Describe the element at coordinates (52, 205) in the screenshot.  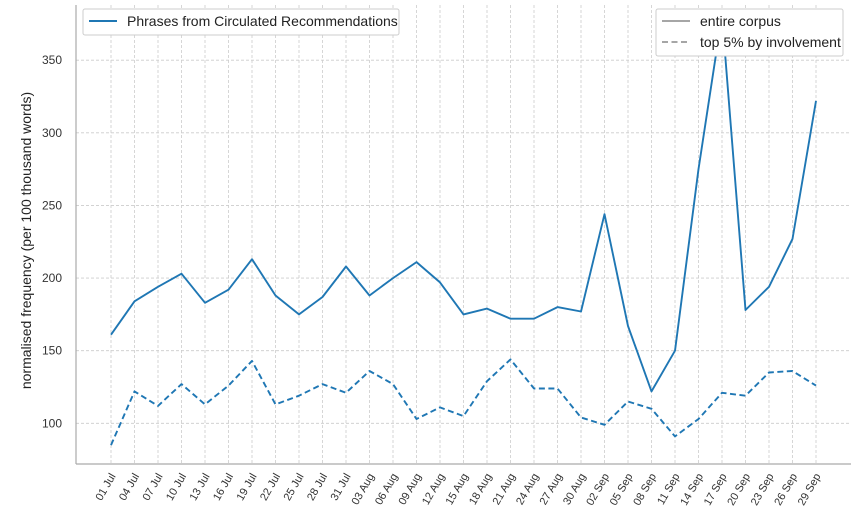
I see `y-tick-label: 250` at that location.